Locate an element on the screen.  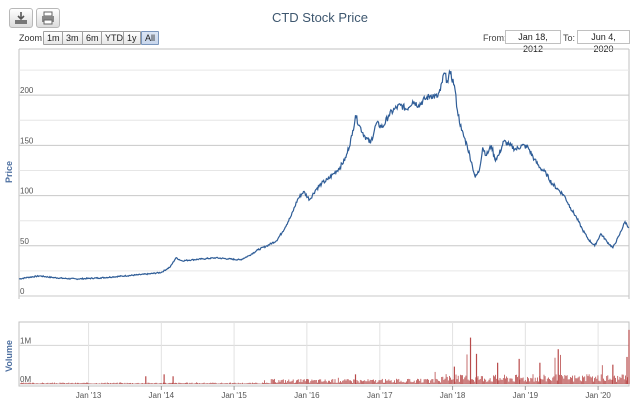
x-tick-label: Jan '19 is located at coordinates (526, 395).